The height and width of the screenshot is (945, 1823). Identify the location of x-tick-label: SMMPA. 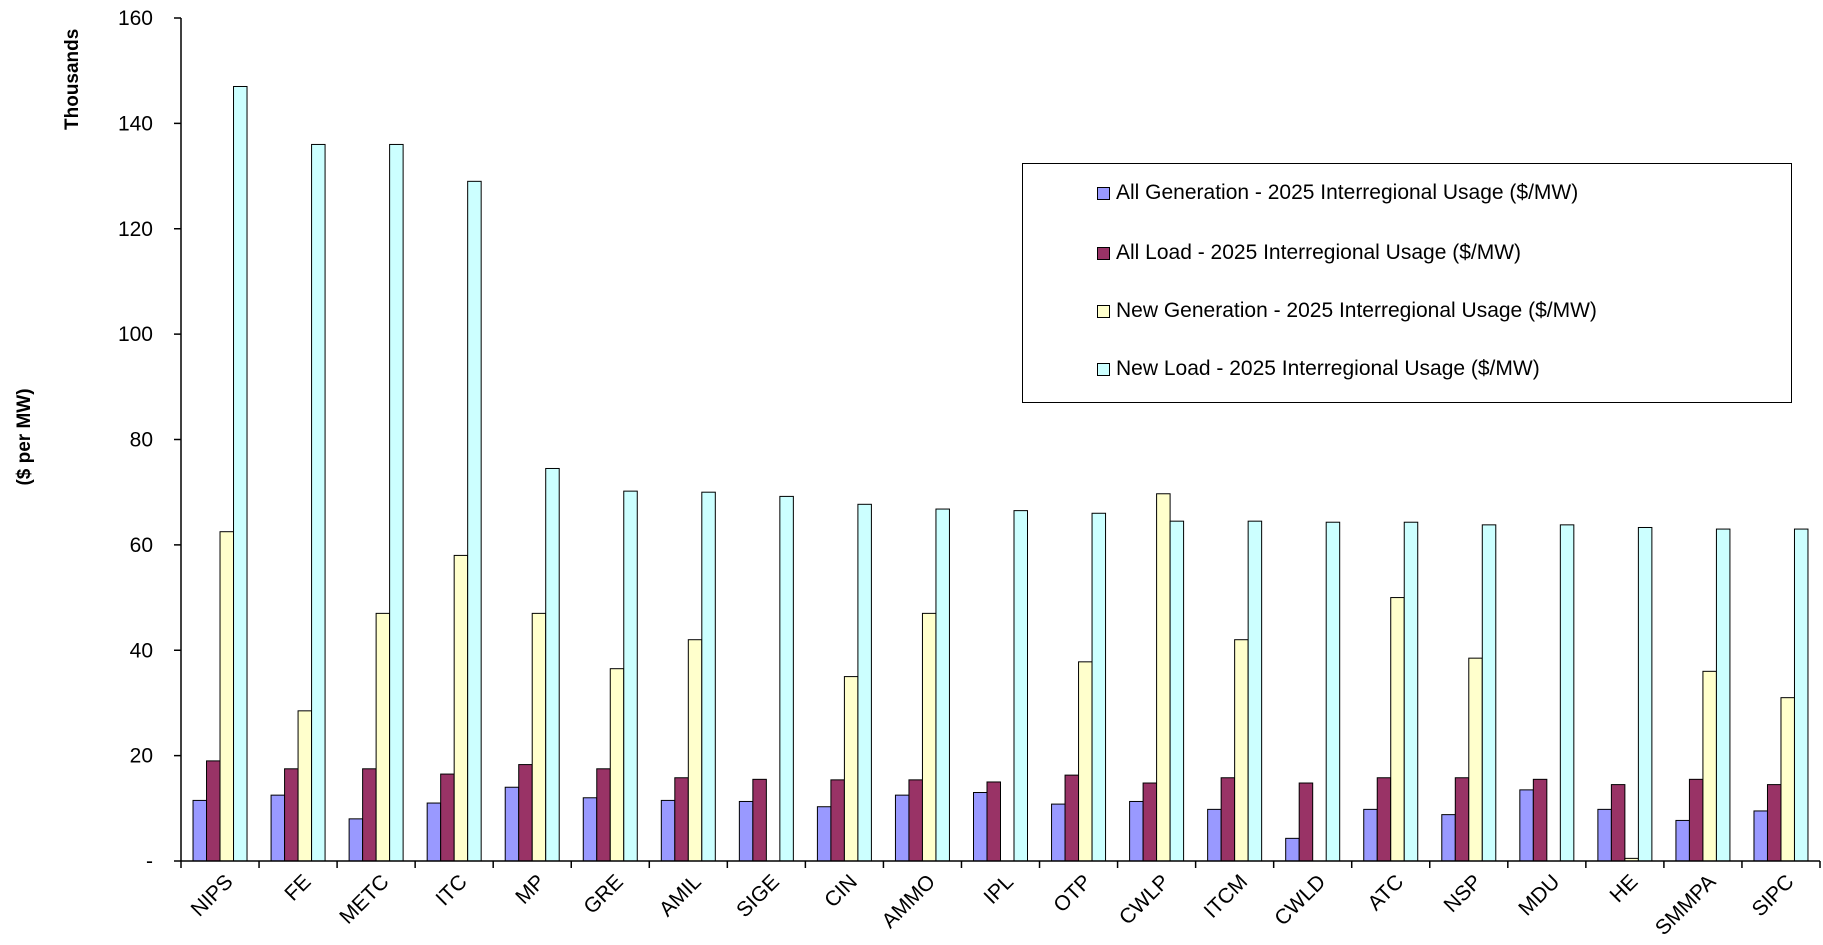
(1686, 905).